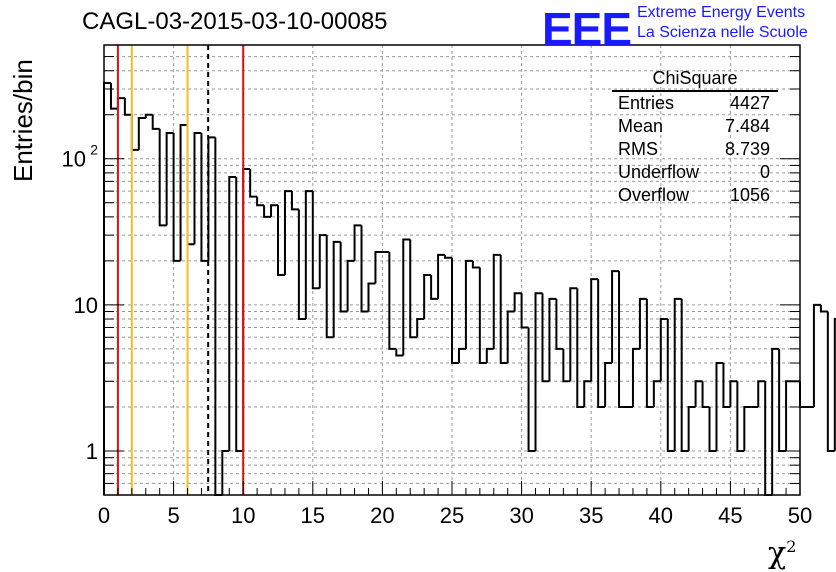 The image size is (836, 572). I want to click on x-tick-label: 20, so click(382, 515).